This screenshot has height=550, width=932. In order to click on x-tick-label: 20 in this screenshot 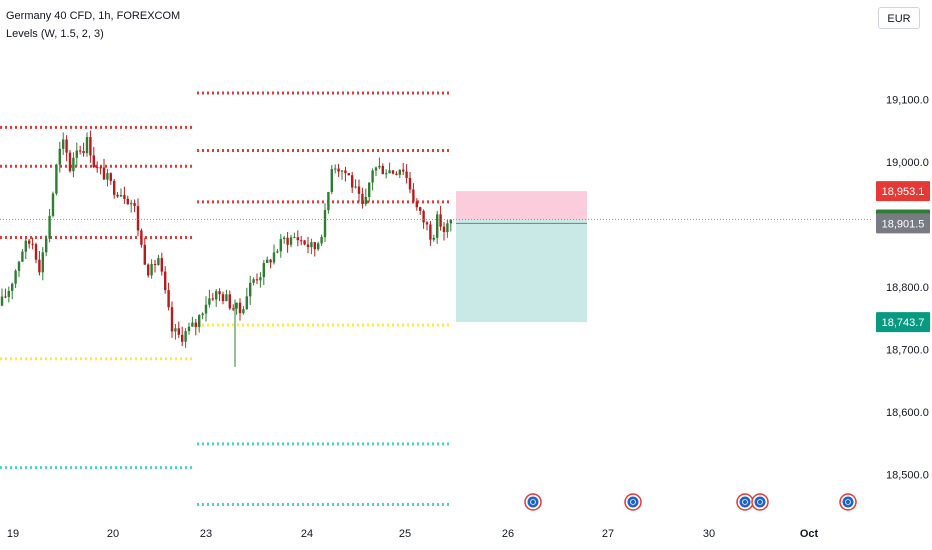, I will do `click(113, 534)`.